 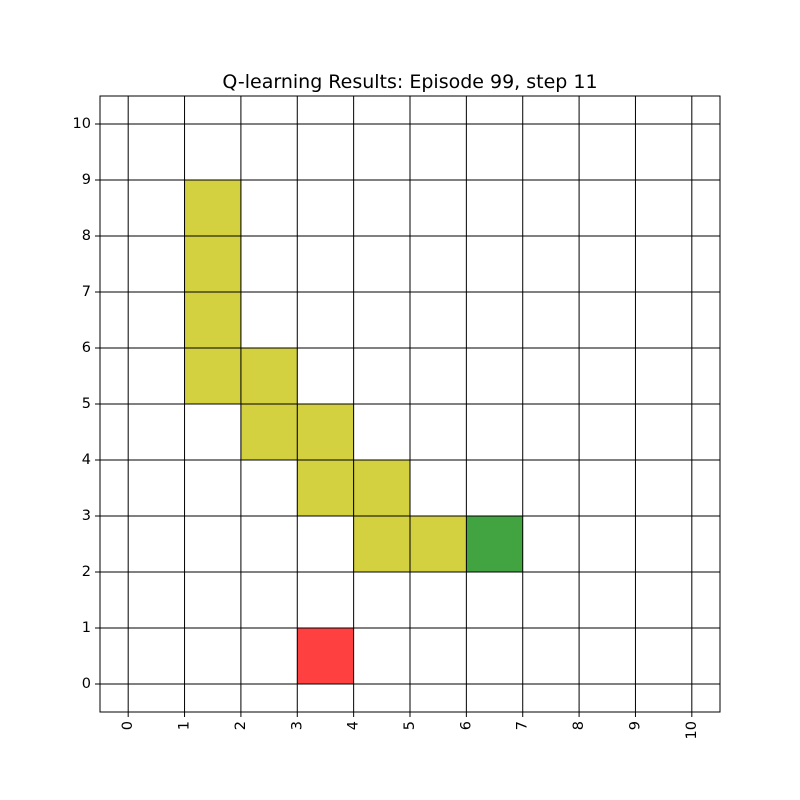 What do you see at coordinates (579, 725) in the screenshot?
I see `x-tick-label: 8` at bounding box center [579, 725].